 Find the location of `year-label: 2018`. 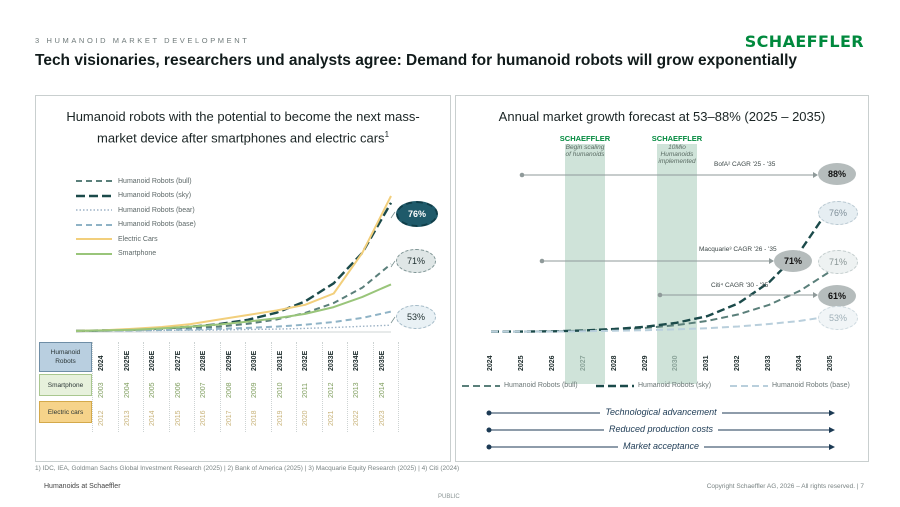

year-label: 2018 is located at coordinates (254, 418).